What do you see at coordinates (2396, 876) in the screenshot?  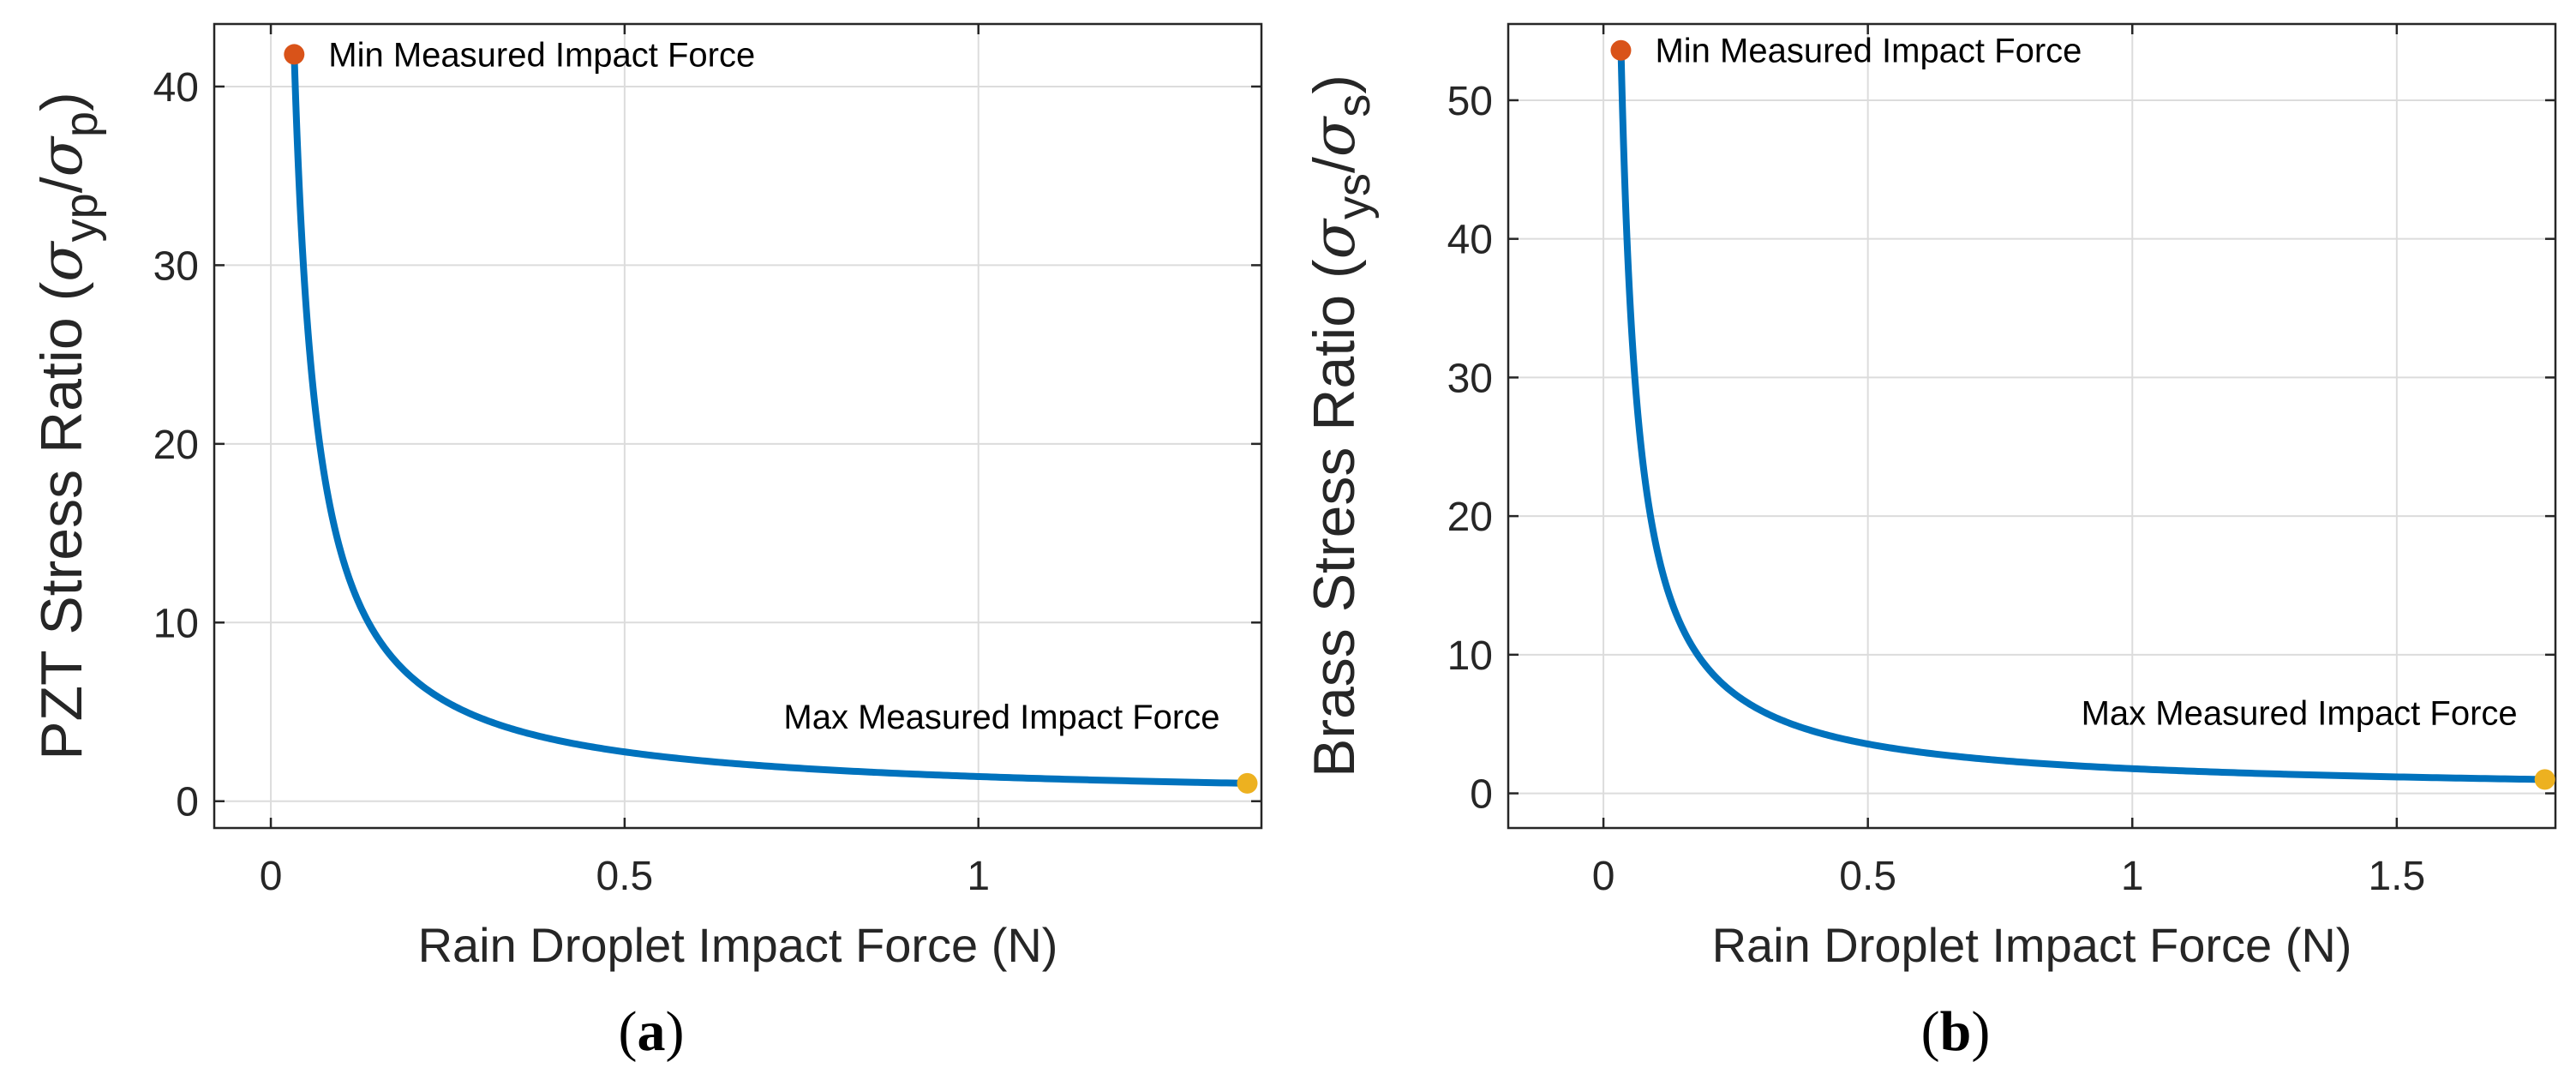 I see `x-tick-label: 1.5` at bounding box center [2396, 876].